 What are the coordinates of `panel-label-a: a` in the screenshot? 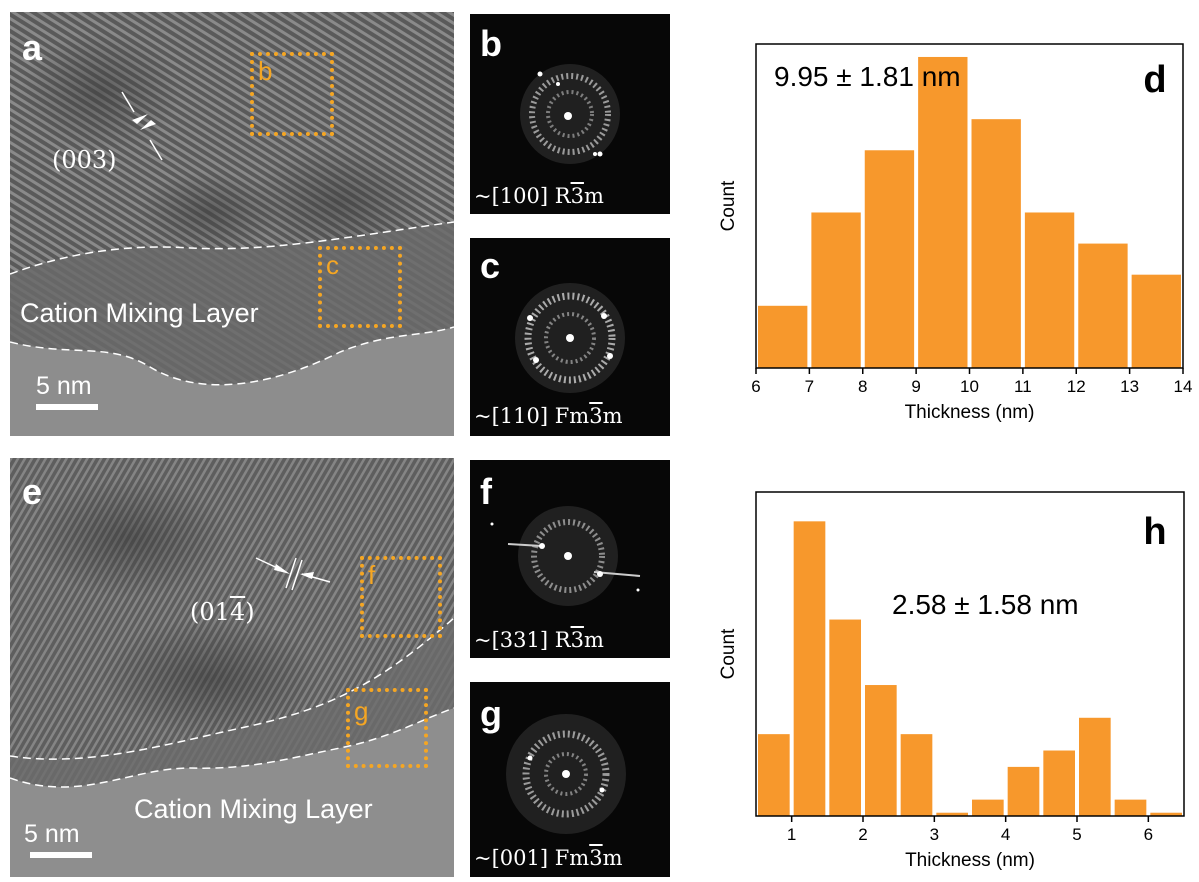 It's located at (32, 47).